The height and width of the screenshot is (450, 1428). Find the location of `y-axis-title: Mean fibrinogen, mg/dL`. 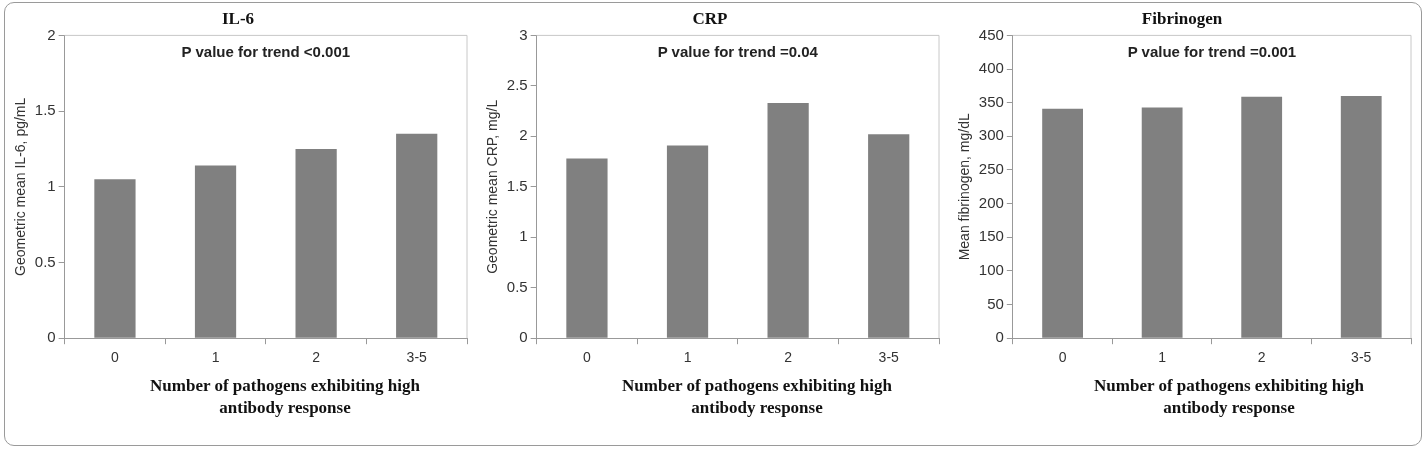

y-axis-title: Mean fibrinogen, mg/dL is located at coordinates (964, 187).